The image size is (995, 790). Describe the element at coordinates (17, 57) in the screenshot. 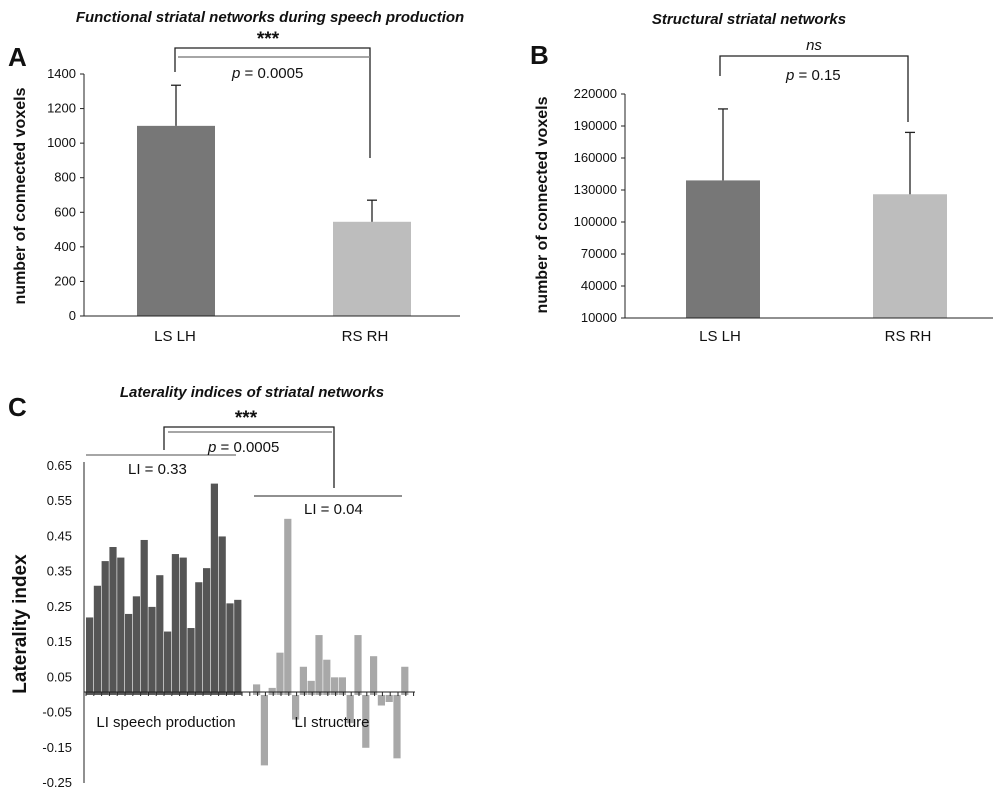

I see `panel-a-letter: A` at that location.